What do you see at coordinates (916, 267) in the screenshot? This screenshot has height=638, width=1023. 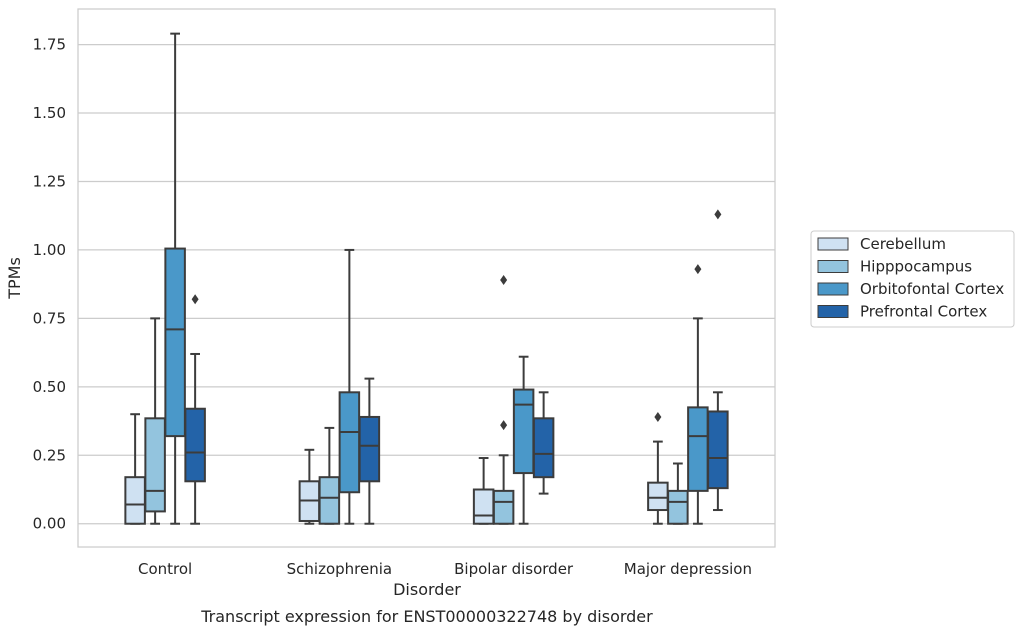 I see `legend-label: Hipppocampus` at bounding box center [916, 267].